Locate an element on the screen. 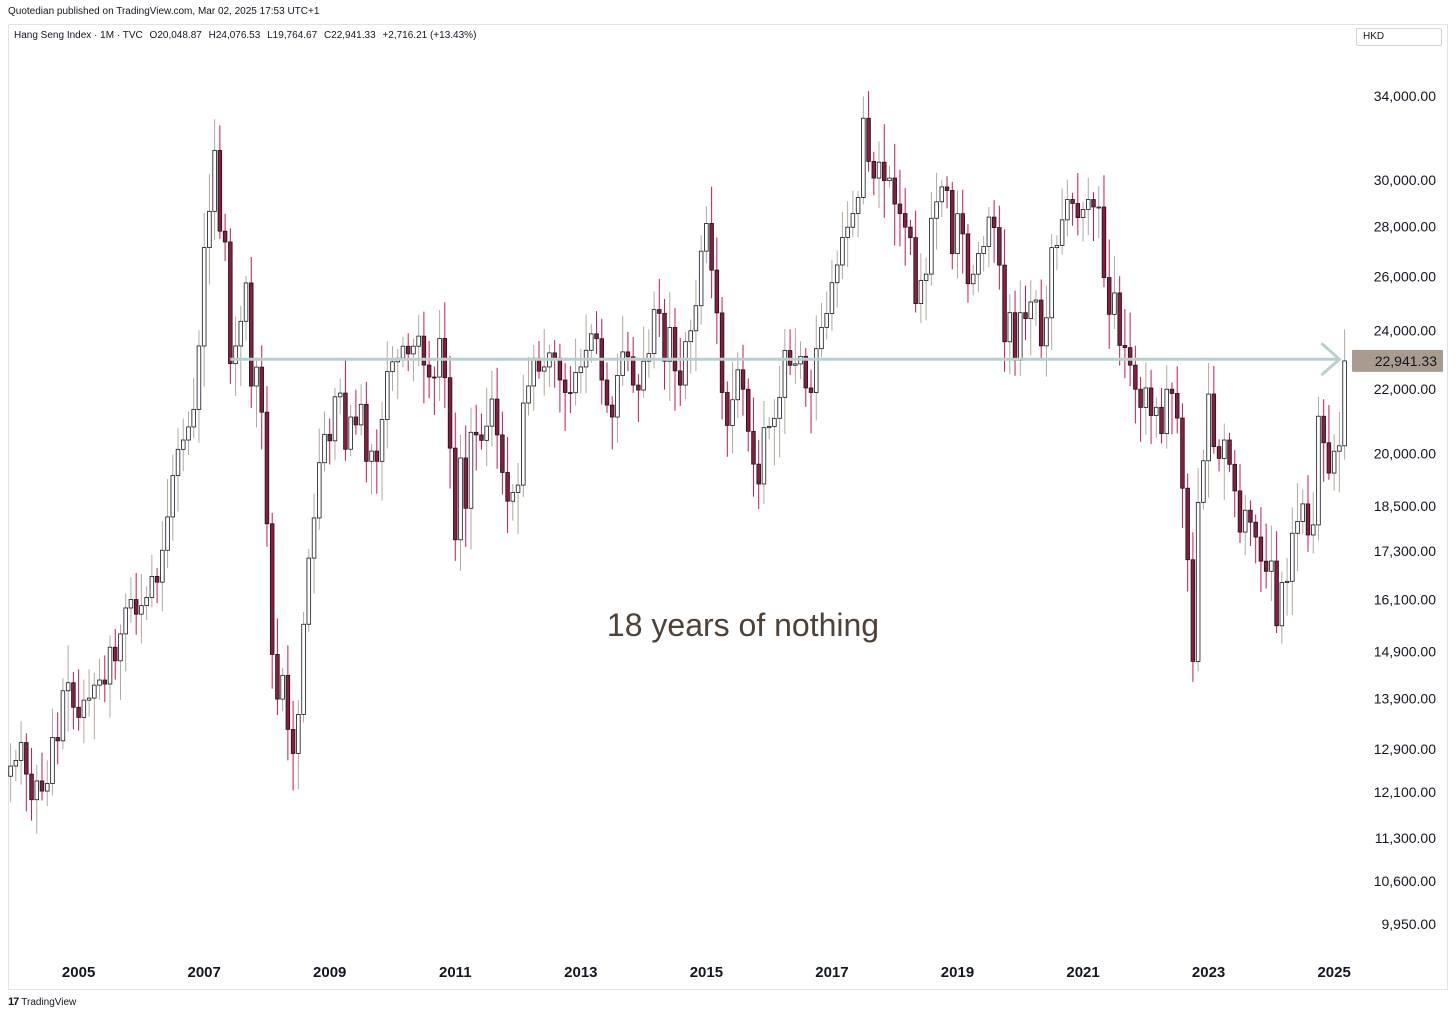 The image size is (1456, 1020). last-price-tag: 22,941.33 is located at coordinates (1397, 360).